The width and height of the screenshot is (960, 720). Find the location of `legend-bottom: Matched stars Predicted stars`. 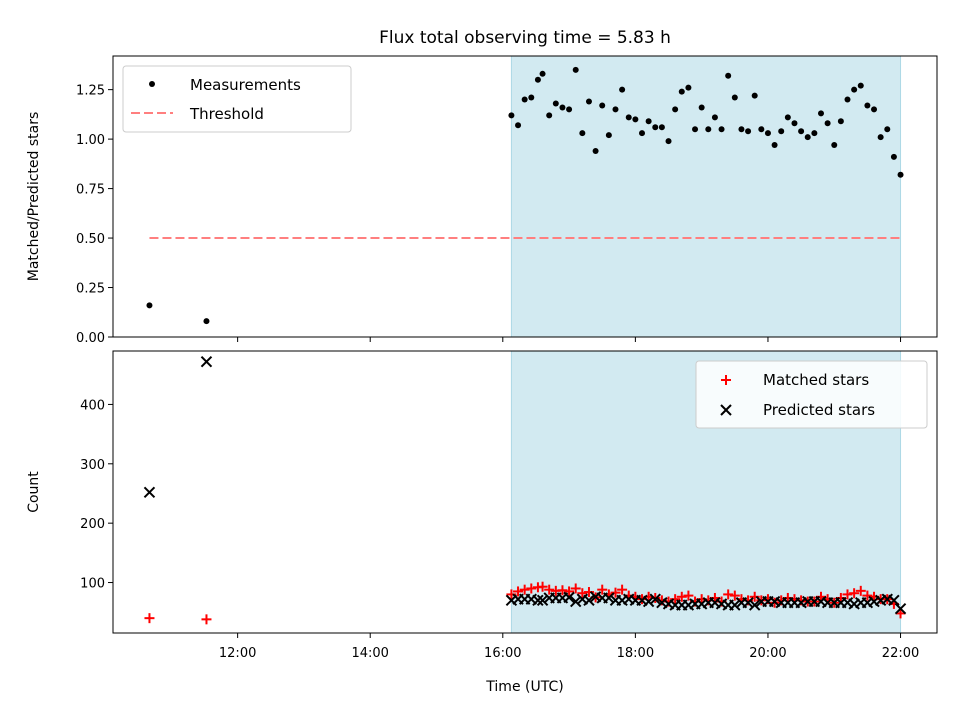

legend-bottom: Matched stars Predicted stars is located at coordinates (811, 394).